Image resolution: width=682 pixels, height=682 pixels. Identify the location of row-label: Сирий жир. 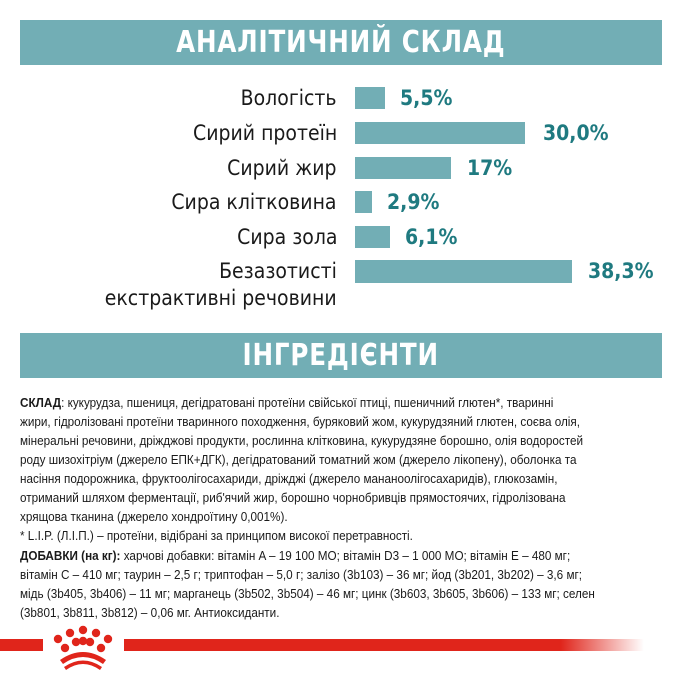
(282, 168).